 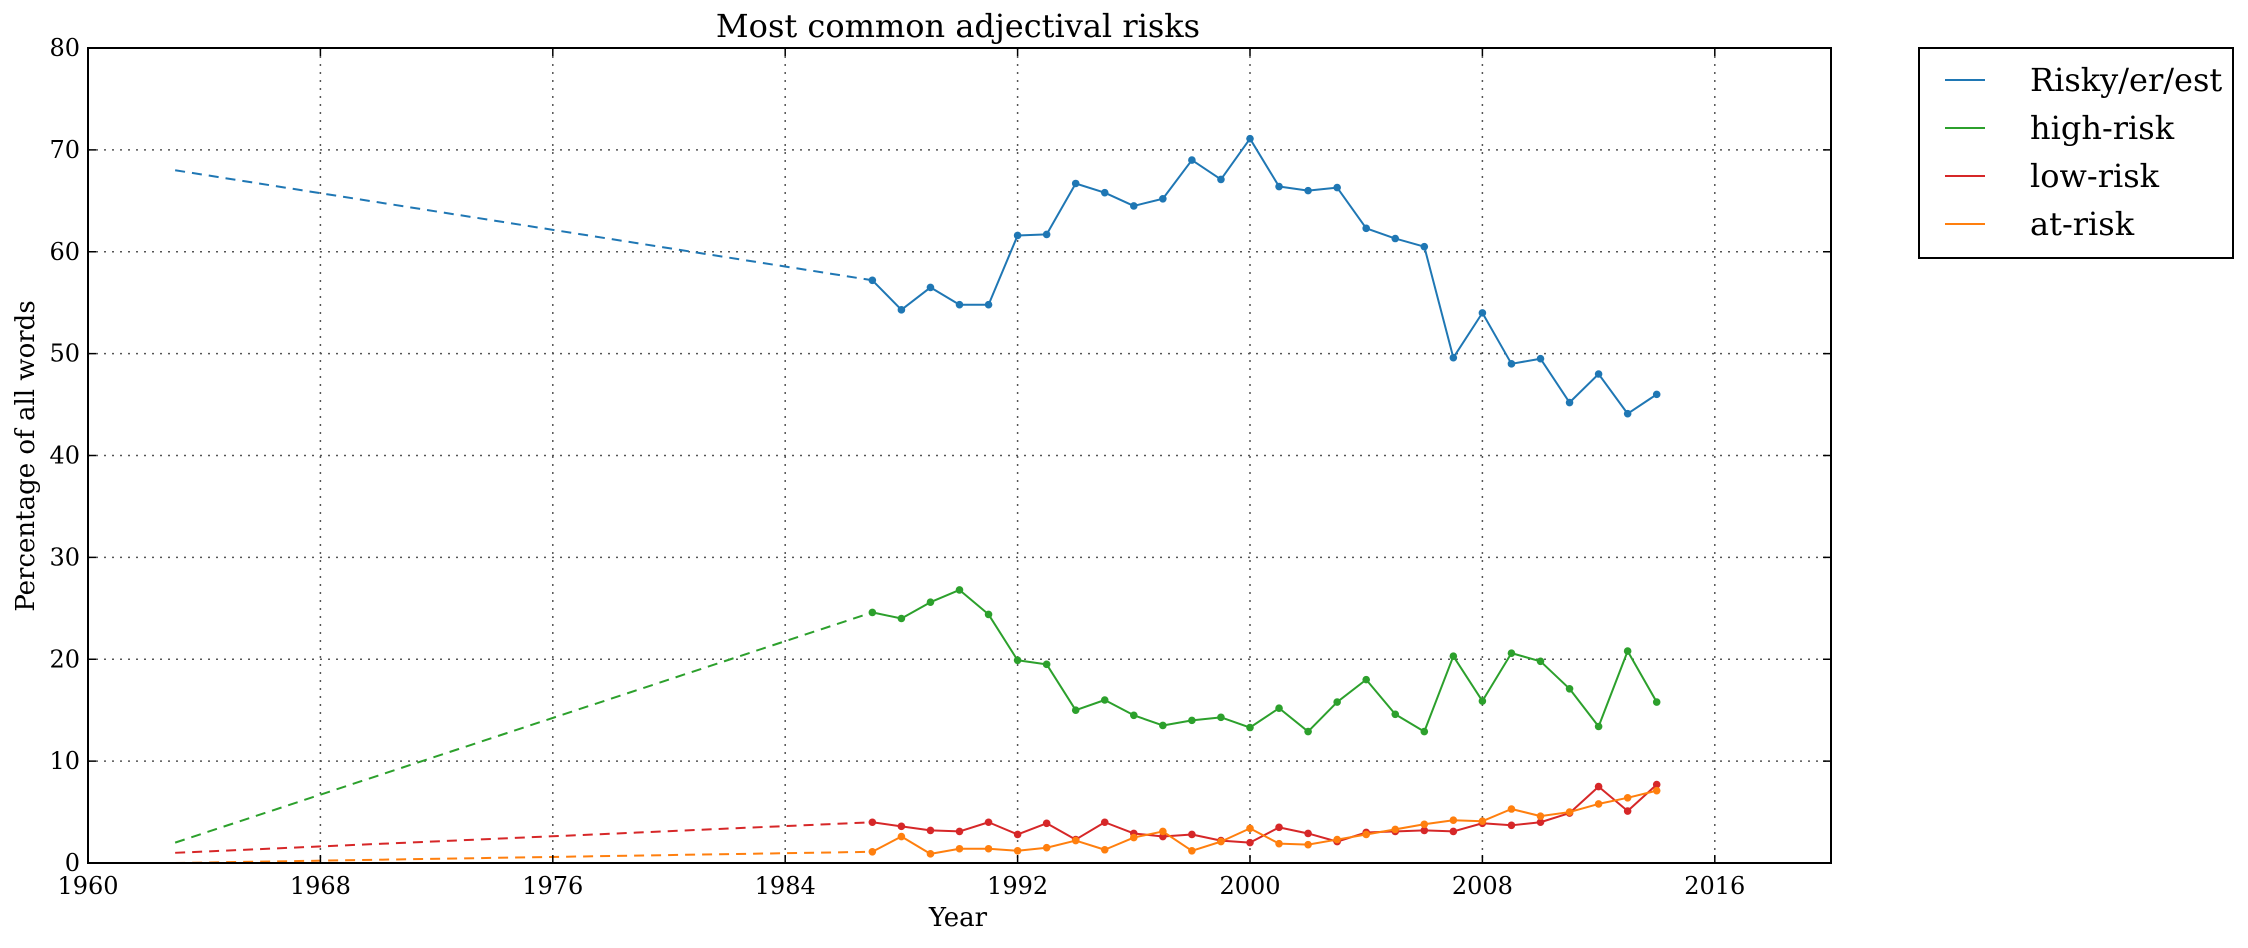 What do you see at coordinates (320, 886) in the screenshot?
I see `x-tick-label: 1968` at bounding box center [320, 886].